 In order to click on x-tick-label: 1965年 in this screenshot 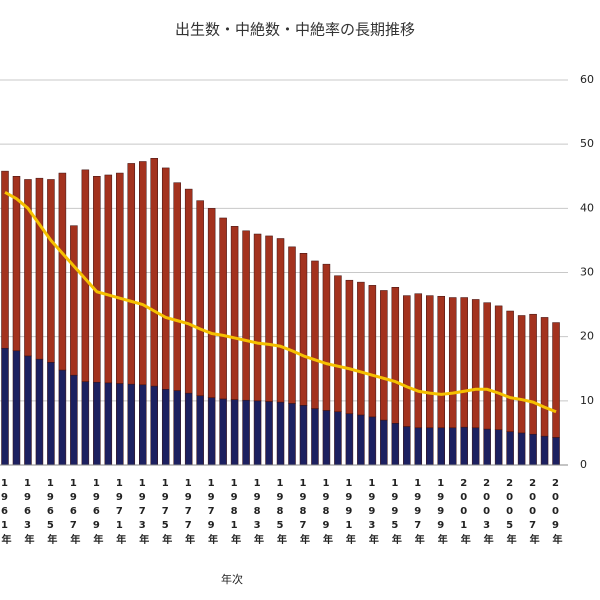, I will do `click(51, 512)`.